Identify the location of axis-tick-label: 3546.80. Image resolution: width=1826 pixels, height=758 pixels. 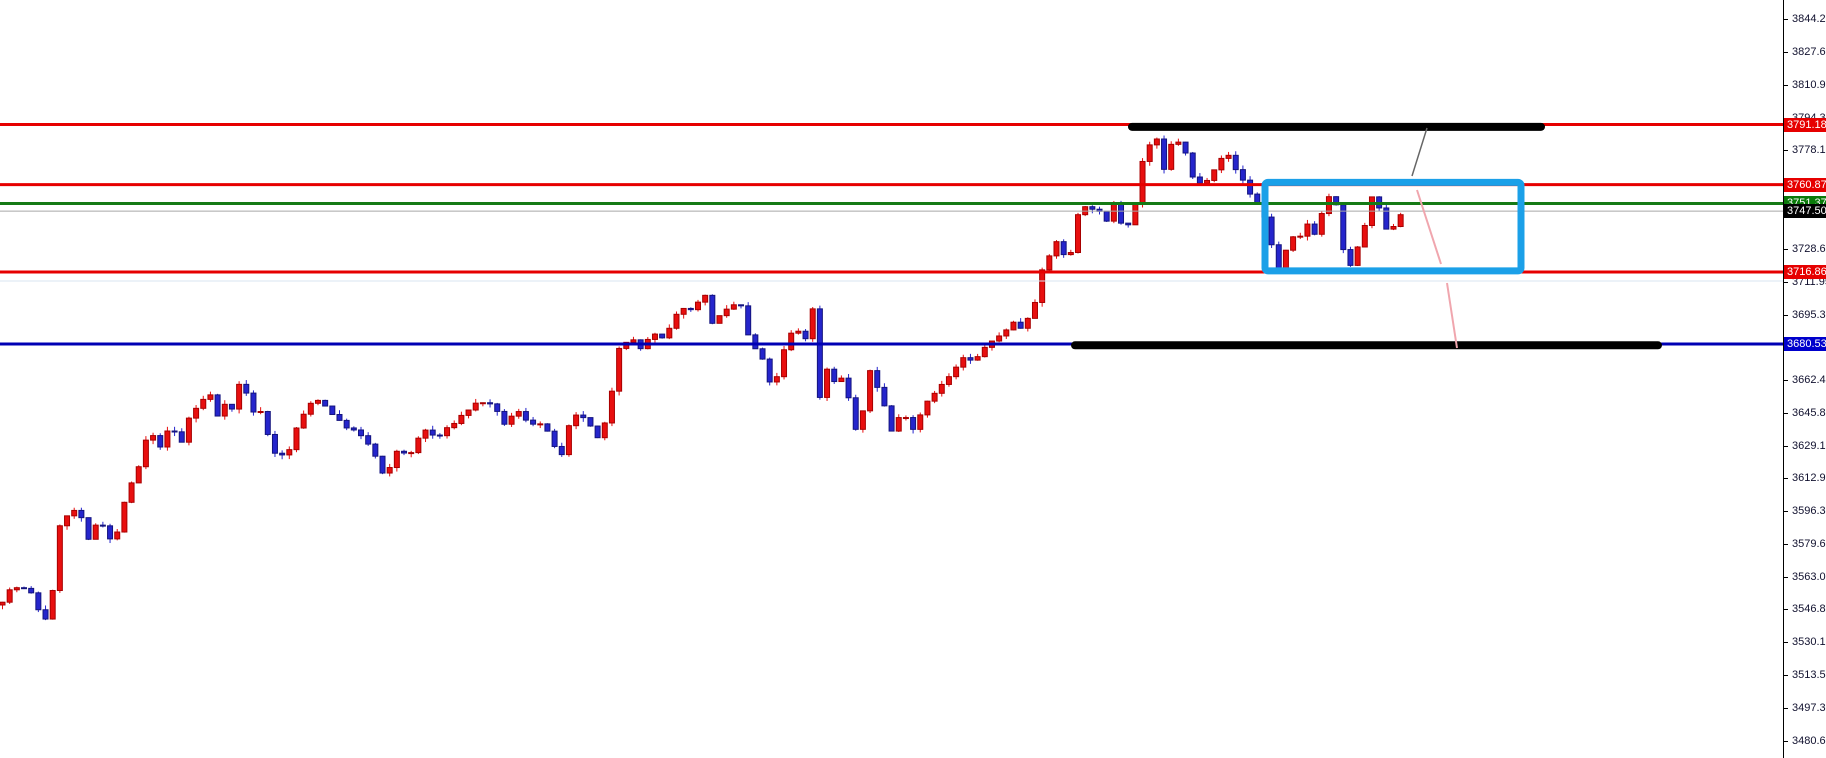
(1809, 609).